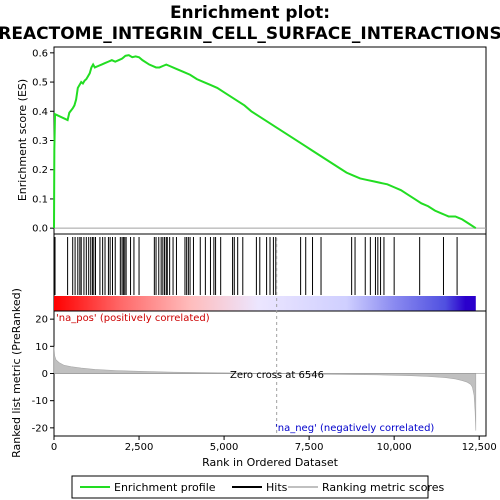 The image size is (500, 500). Describe the element at coordinates (309, 447) in the screenshot. I see `x-tick-label: 7,500` at that location.